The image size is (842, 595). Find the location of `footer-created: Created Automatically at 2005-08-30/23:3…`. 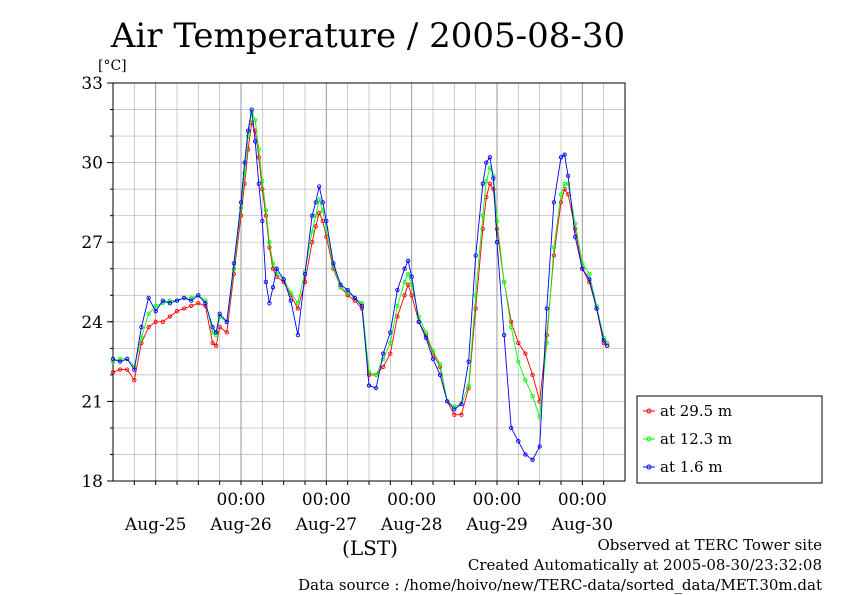

footer-created: Created Automatically at 2005-08-30/23:3… is located at coordinates (645, 565).